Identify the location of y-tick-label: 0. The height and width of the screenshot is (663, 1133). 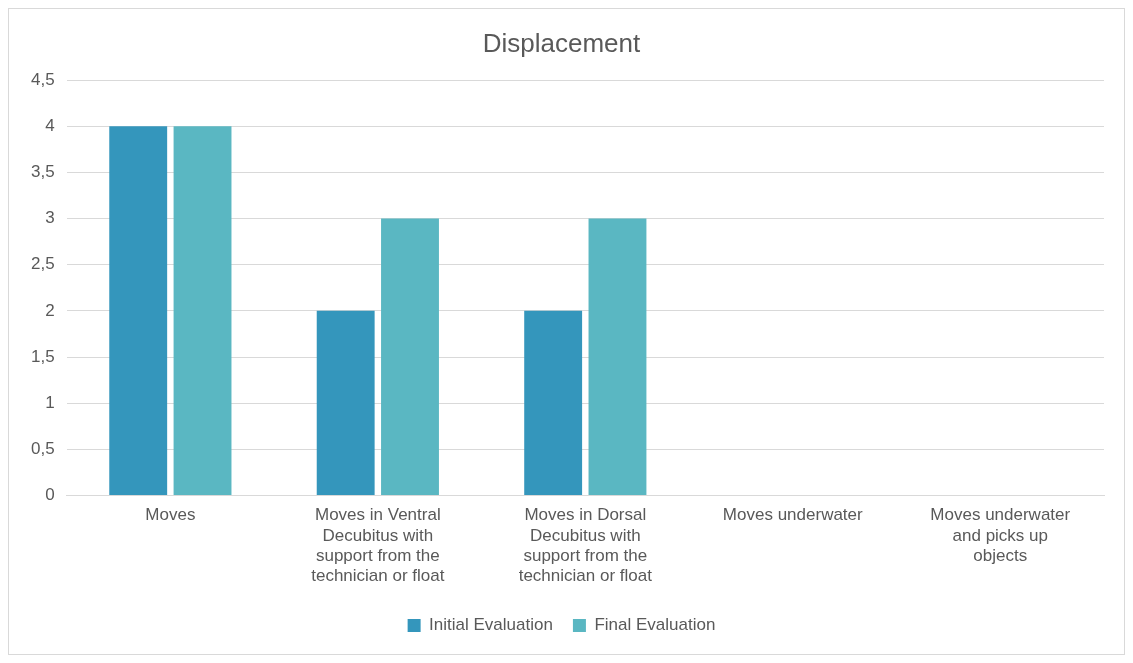
(50, 495).